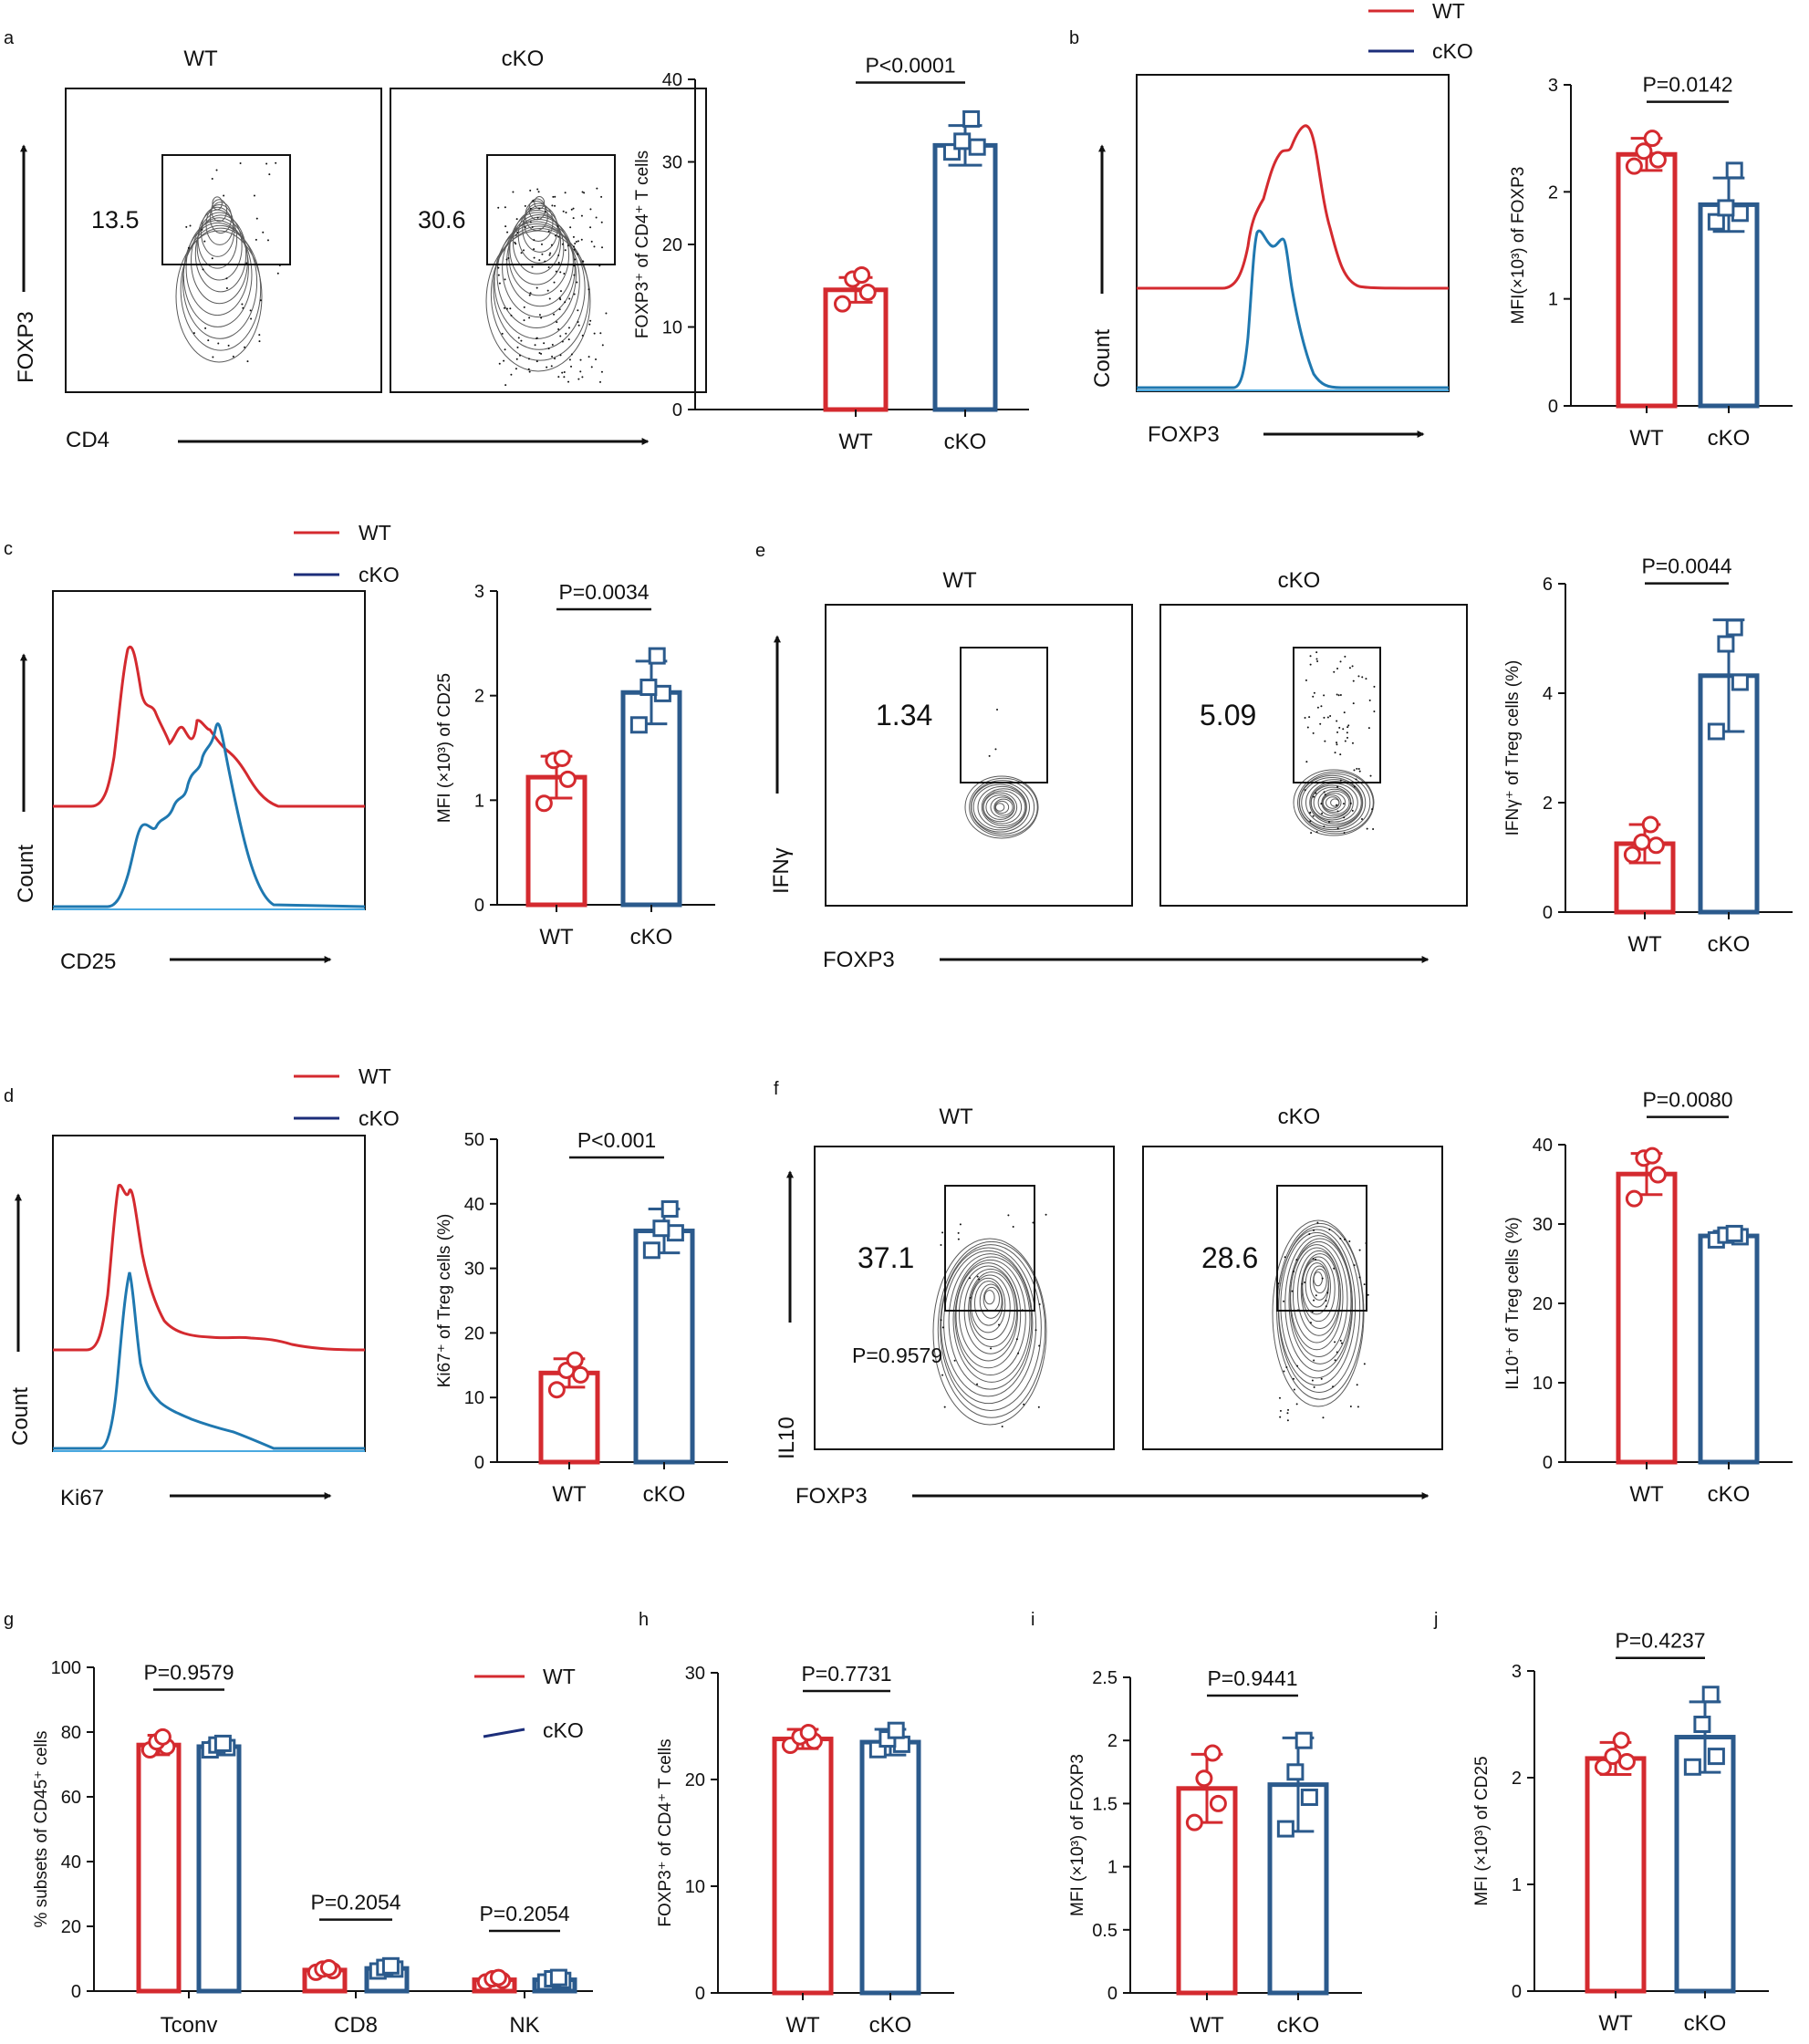 The image size is (1809, 2044). What do you see at coordinates (201, 59) in the screenshot?
I see `flow-a-wt-title: WT` at bounding box center [201, 59].